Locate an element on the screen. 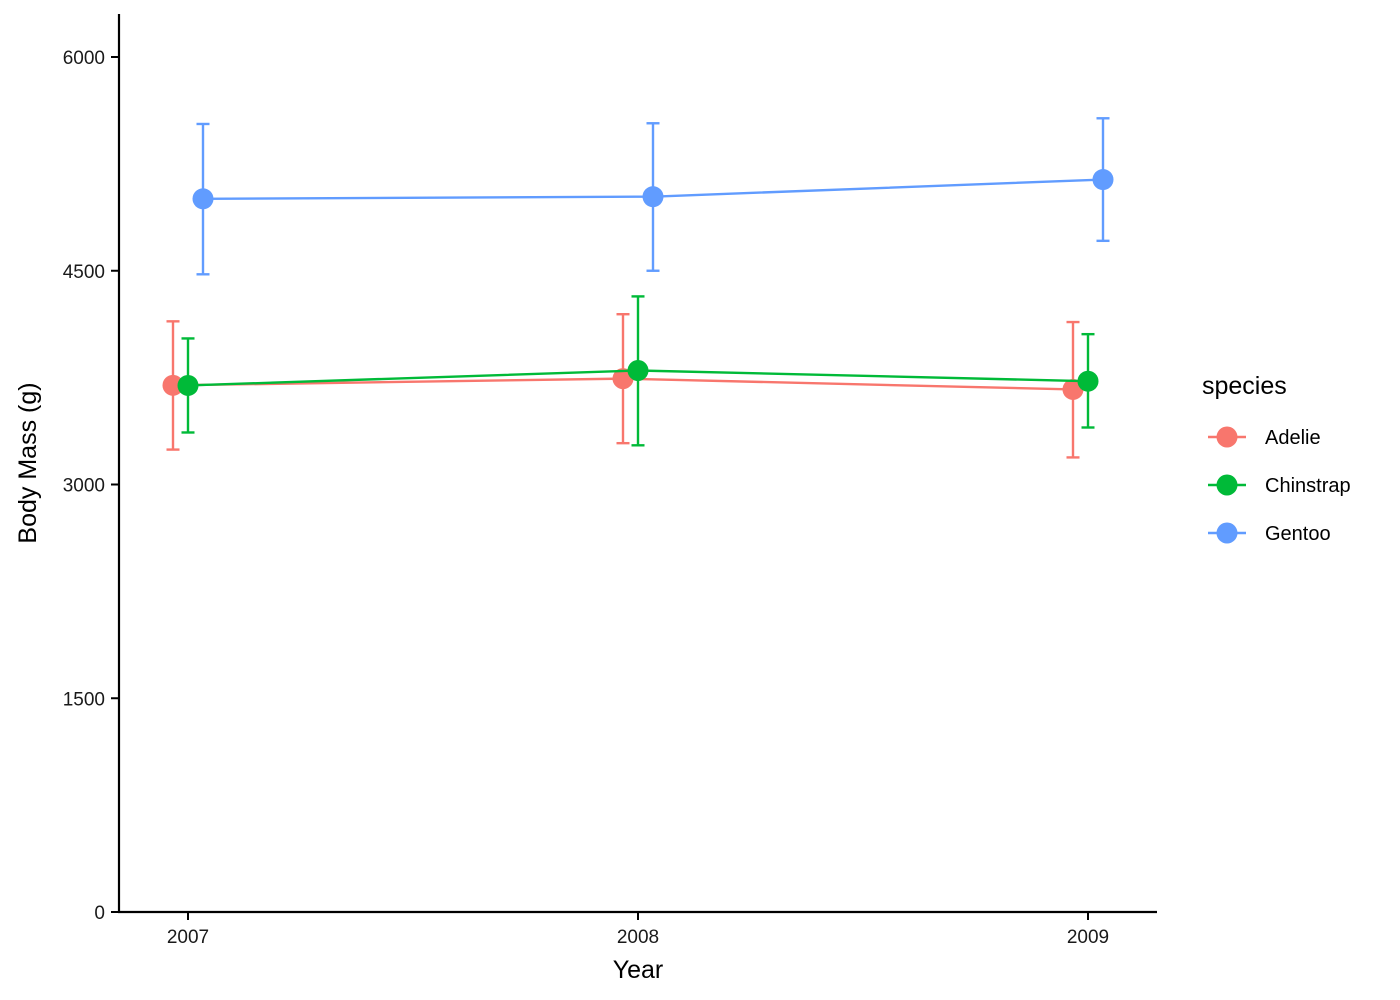  legend: species Adelie Chinstrap Gentoo is located at coordinates (1276, 458).